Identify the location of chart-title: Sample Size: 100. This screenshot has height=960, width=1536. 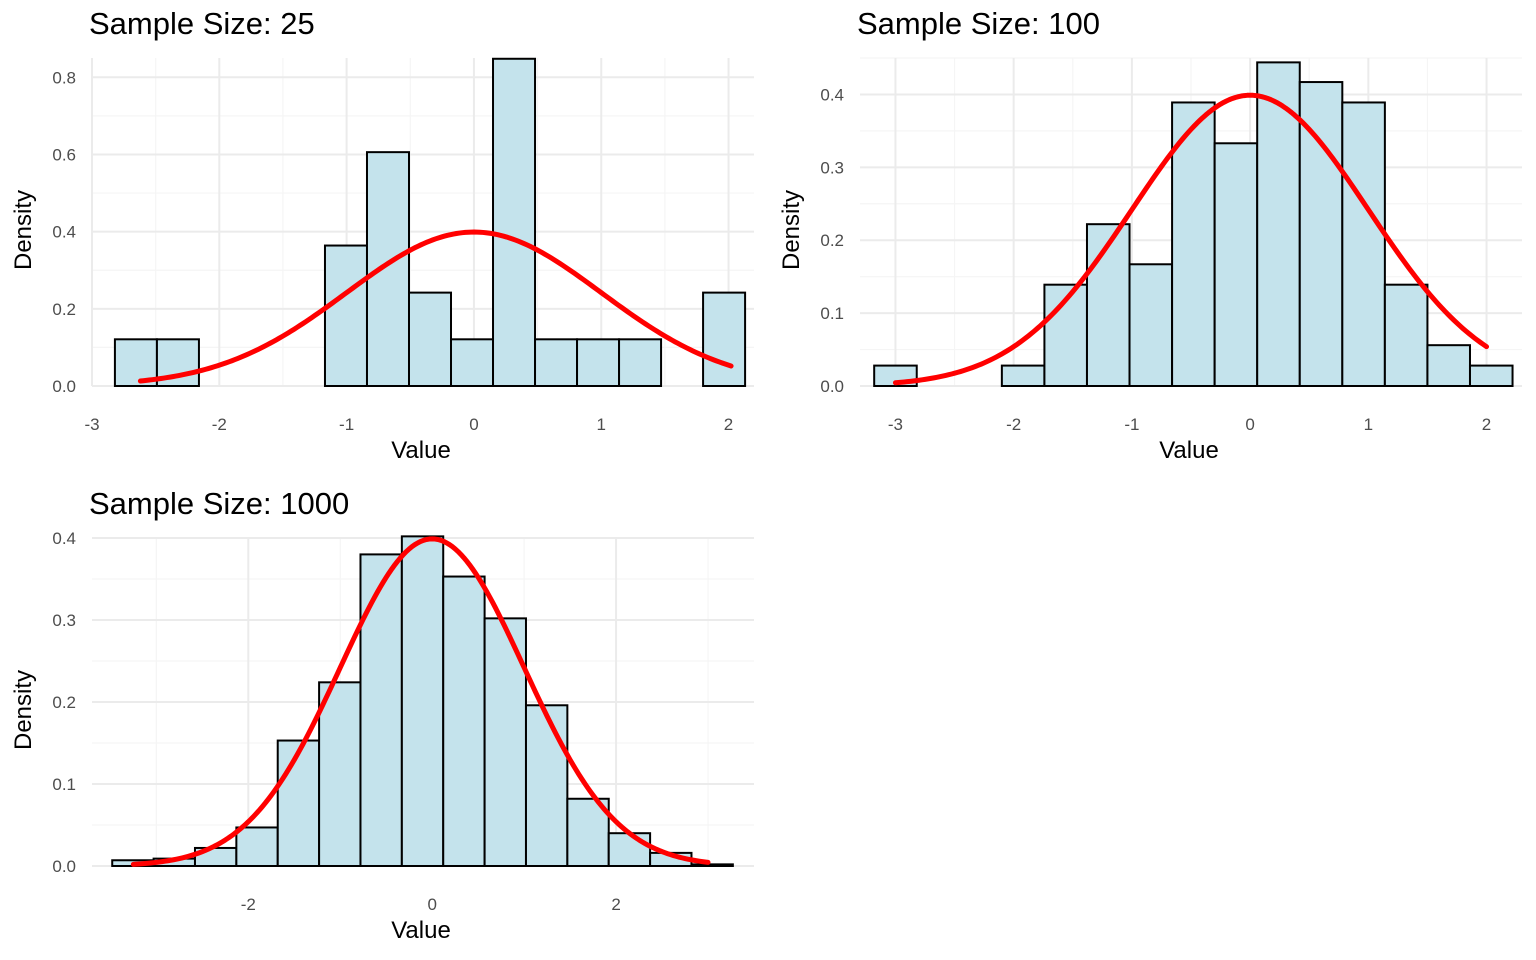
(978, 23).